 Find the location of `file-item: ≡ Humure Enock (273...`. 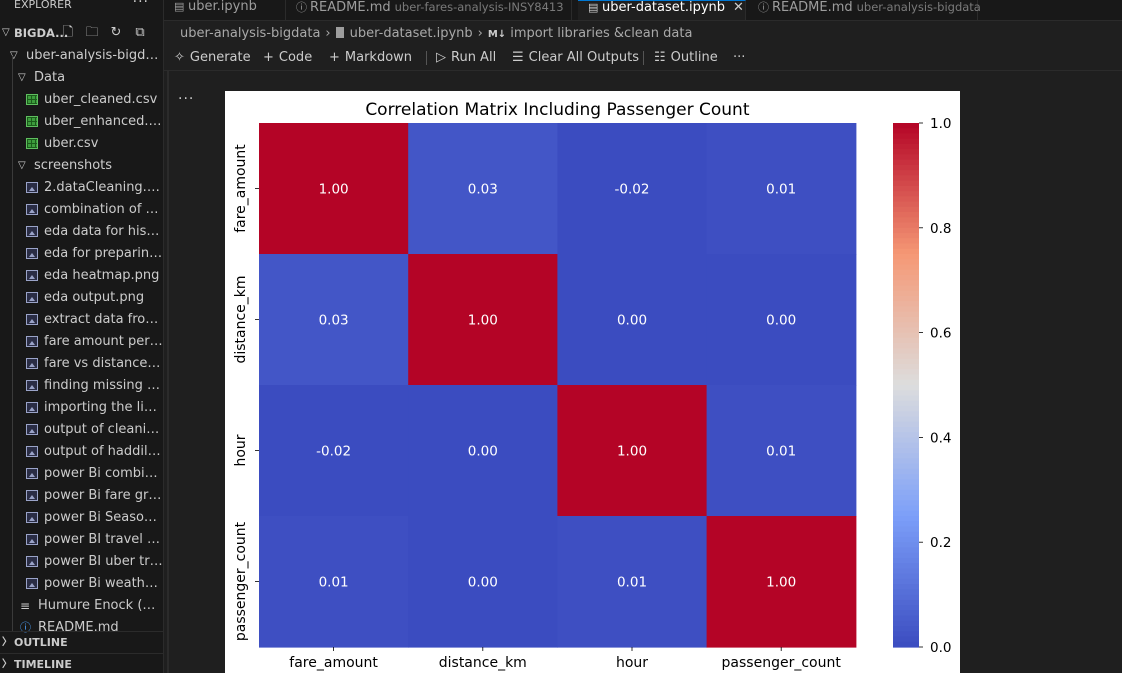

file-item: ≡ Humure Enock (273... is located at coordinates (81, 606).